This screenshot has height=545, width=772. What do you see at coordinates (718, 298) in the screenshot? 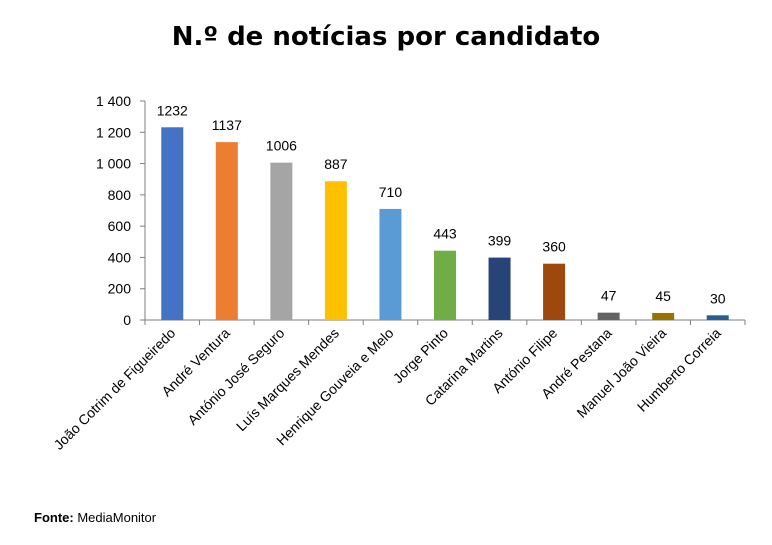
I see `data-label: 30` at bounding box center [718, 298].